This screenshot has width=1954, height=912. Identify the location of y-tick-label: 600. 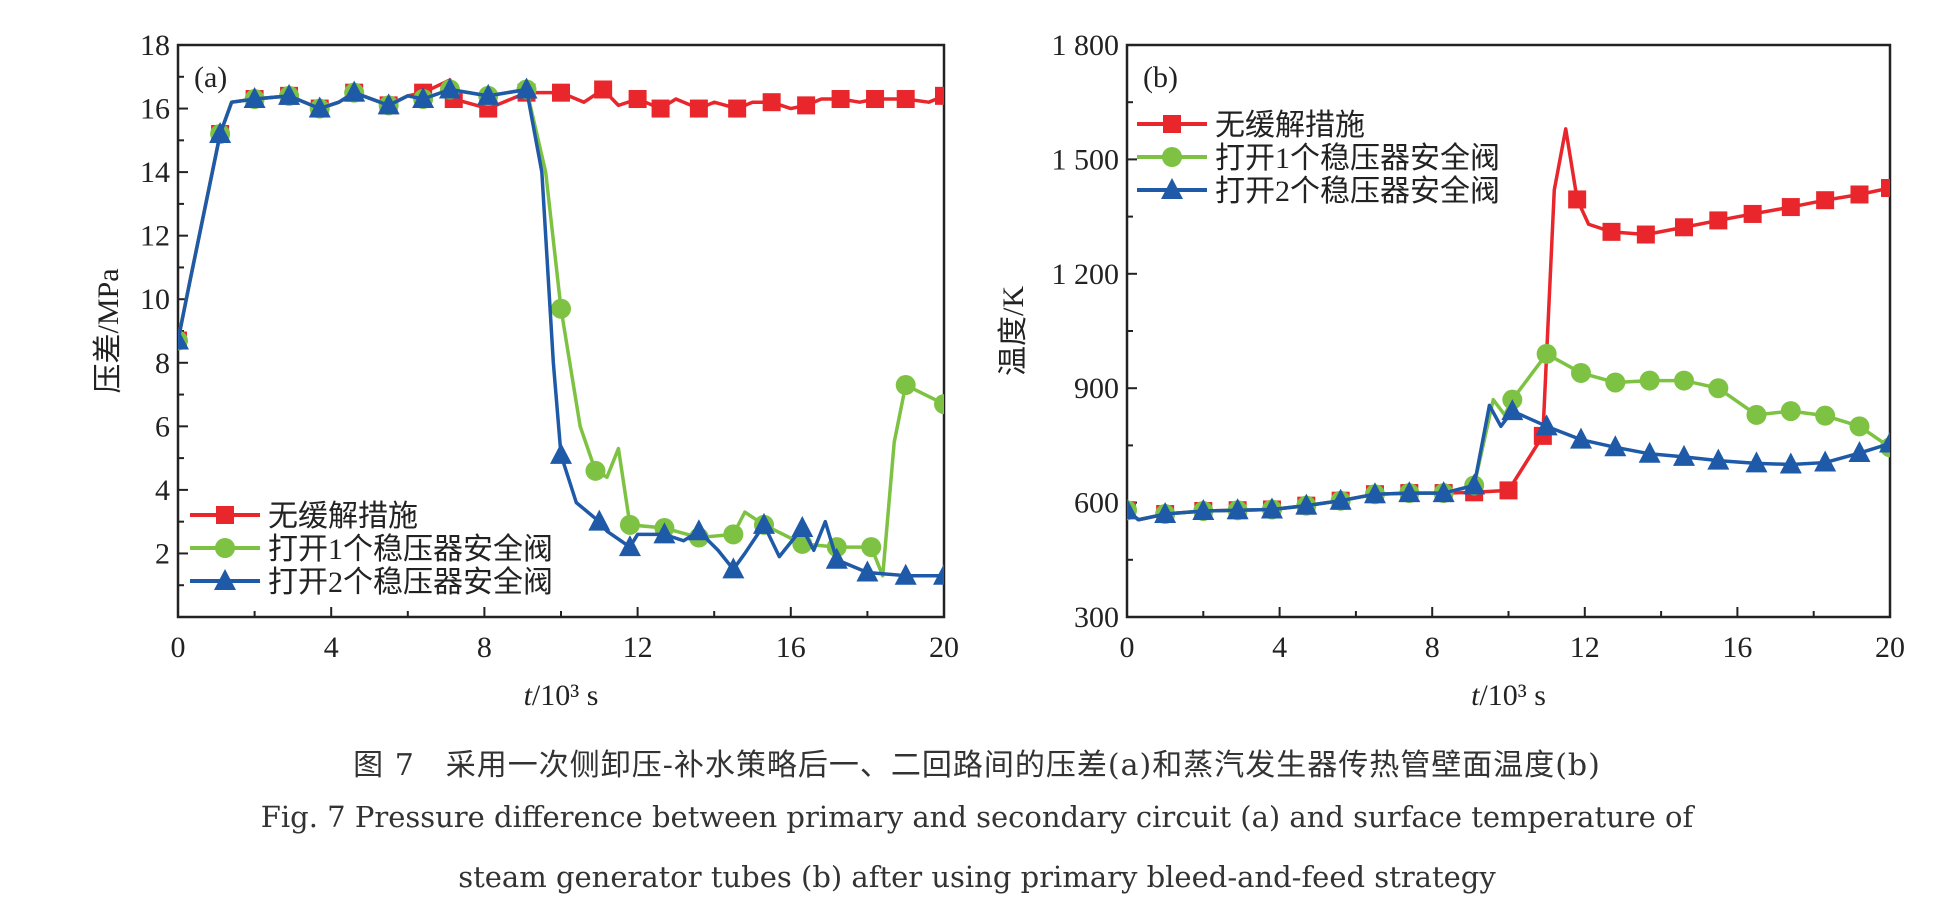
(1096, 503).